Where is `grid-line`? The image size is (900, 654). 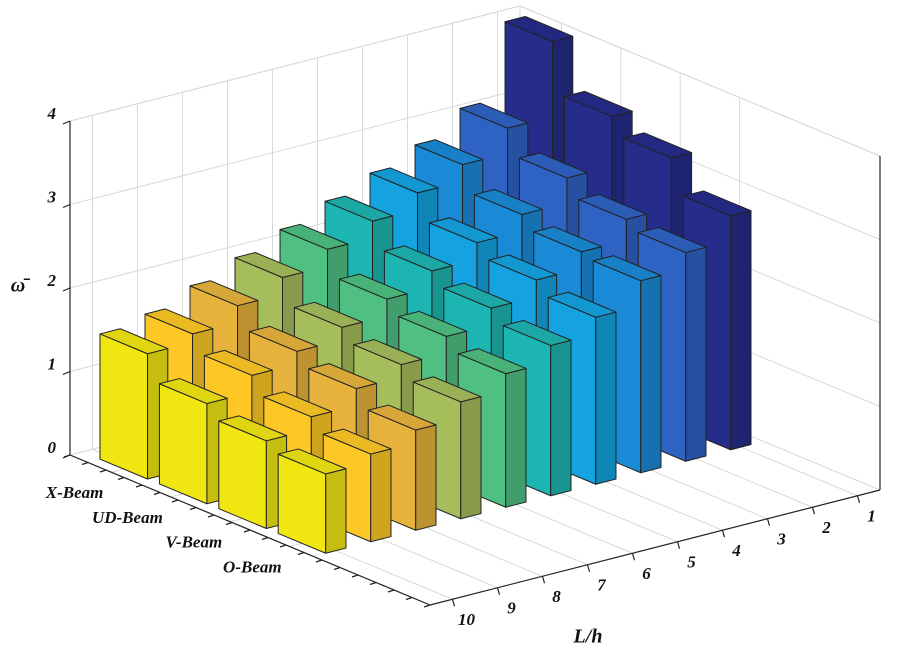
grid-line is located at coordinates (295, 147).